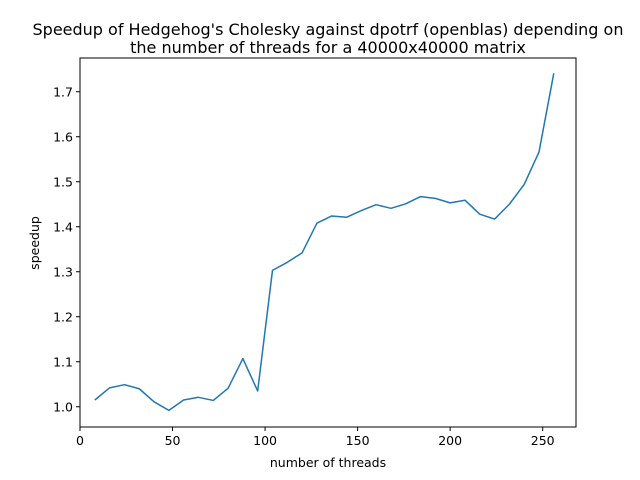 Image resolution: width=640 pixels, height=480 pixels. Describe the element at coordinates (358, 440) in the screenshot. I see `x-tick-label: 150` at that location.